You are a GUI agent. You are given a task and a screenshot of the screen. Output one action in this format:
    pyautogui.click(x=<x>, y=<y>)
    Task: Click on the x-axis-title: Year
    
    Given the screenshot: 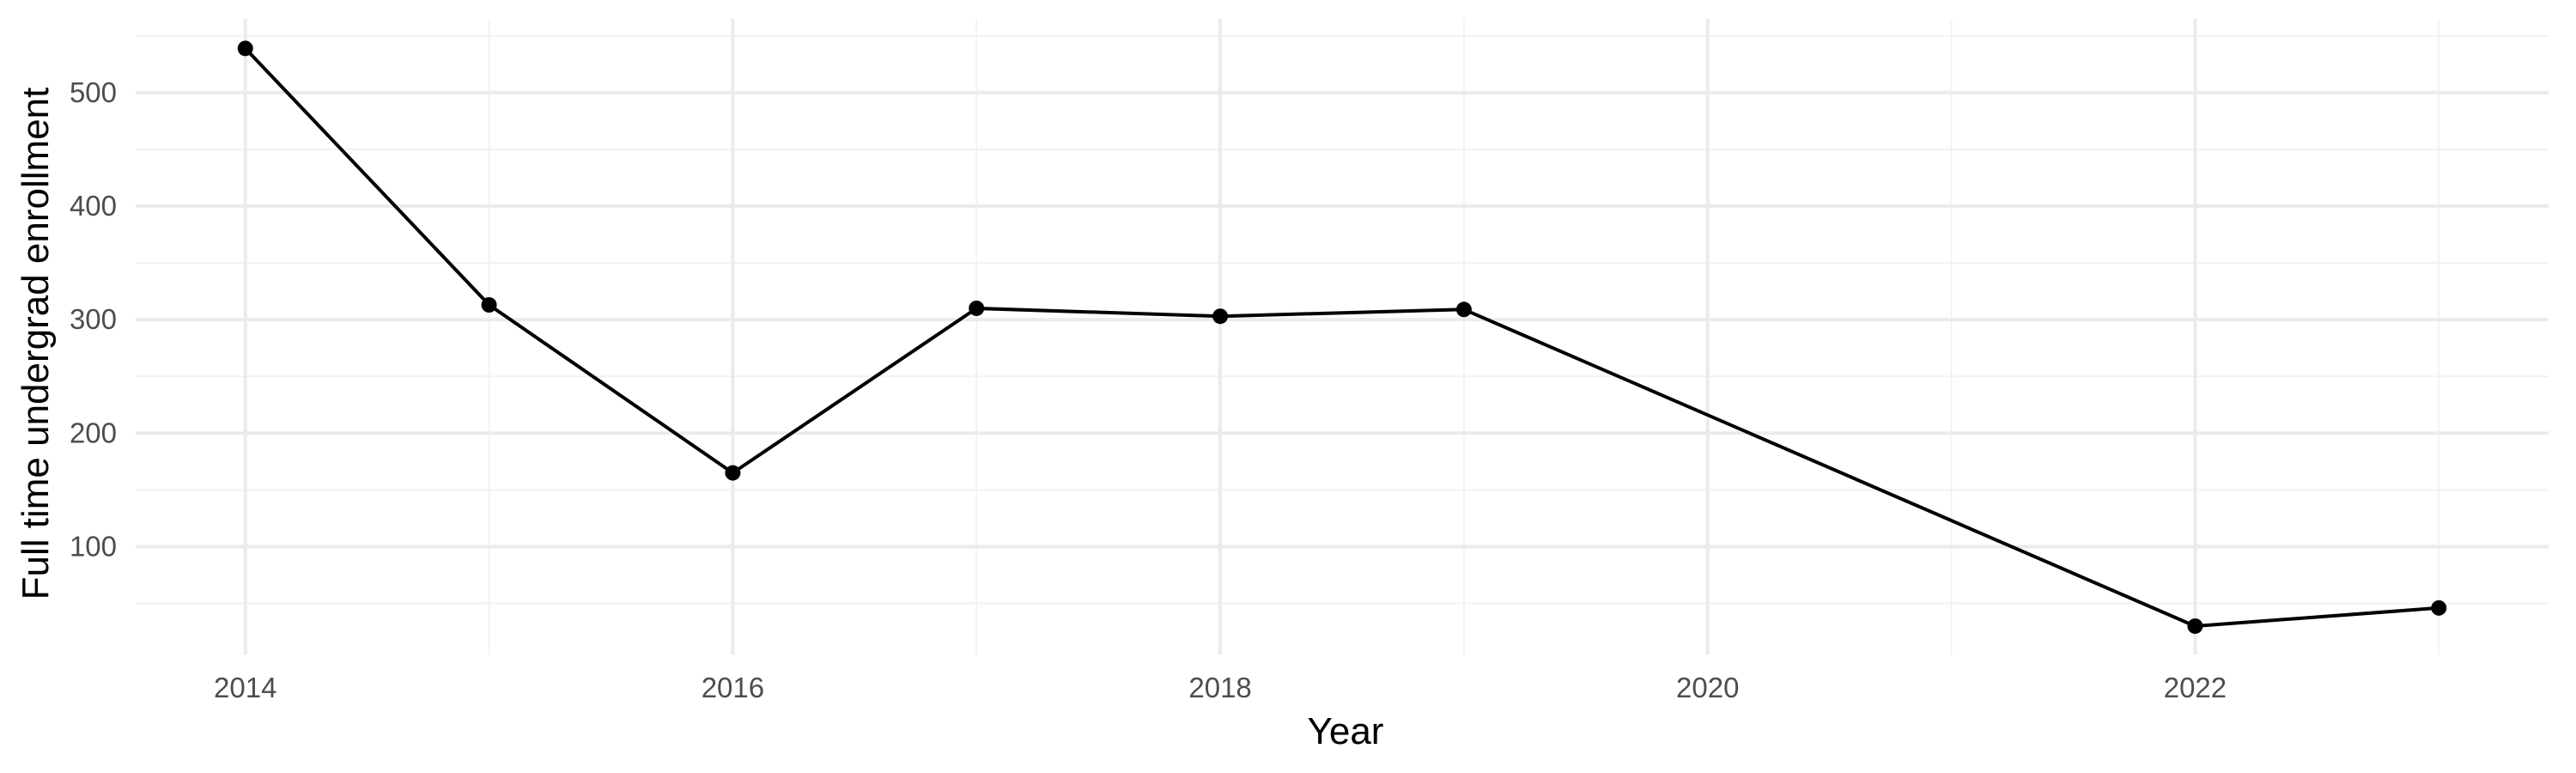 What is the action you would take?
    pyautogui.click(x=1346, y=731)
    